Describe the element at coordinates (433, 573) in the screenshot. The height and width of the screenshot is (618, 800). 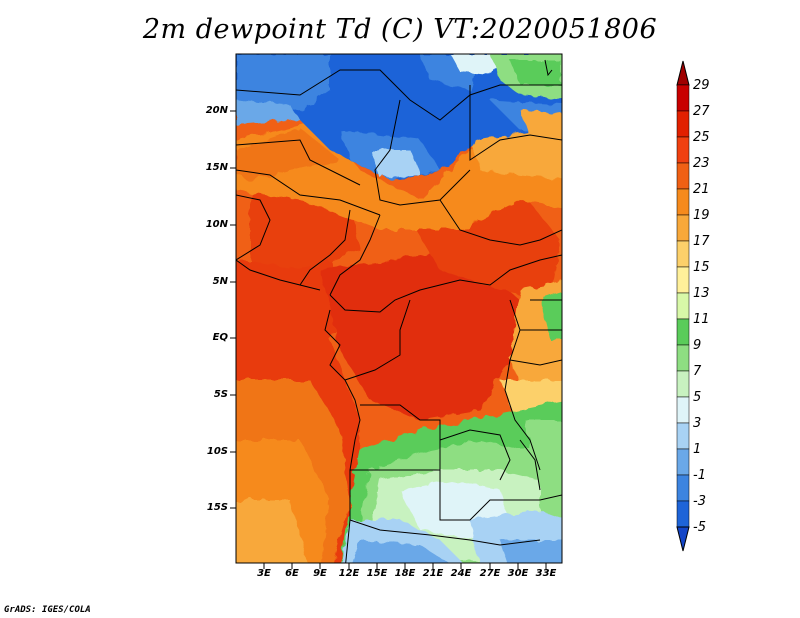
I see `lon-label-21e: 21E` at that location.